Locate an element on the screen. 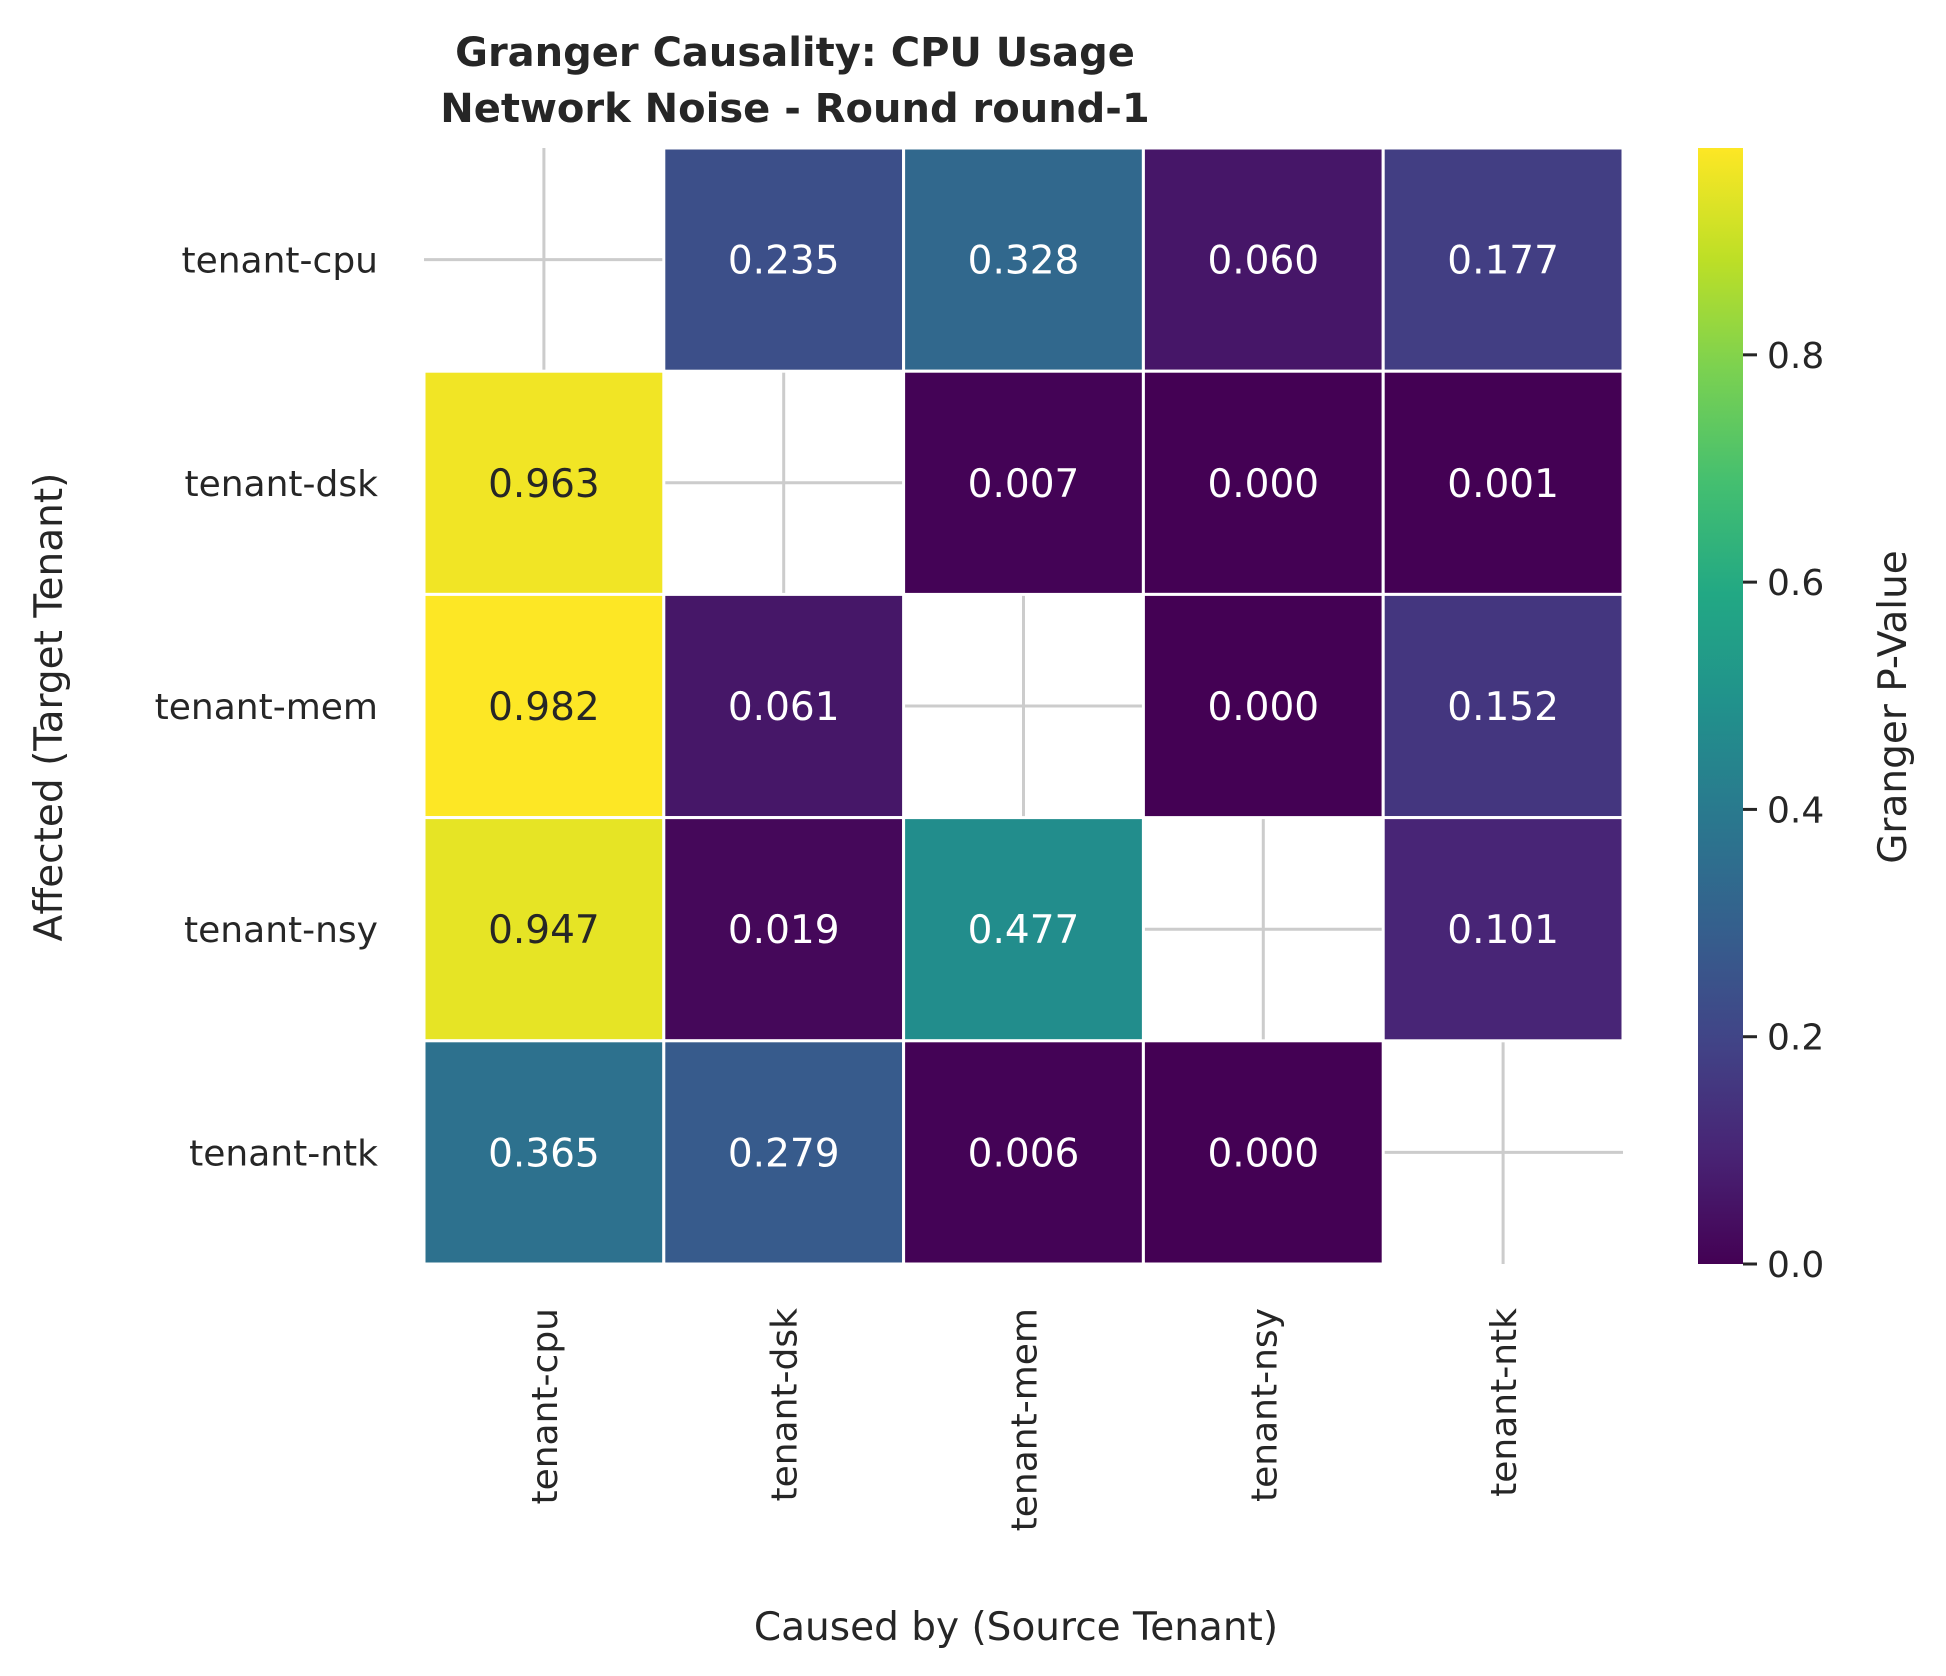  cell-value-label: 0.279 is located at coordinates (784, 1153).